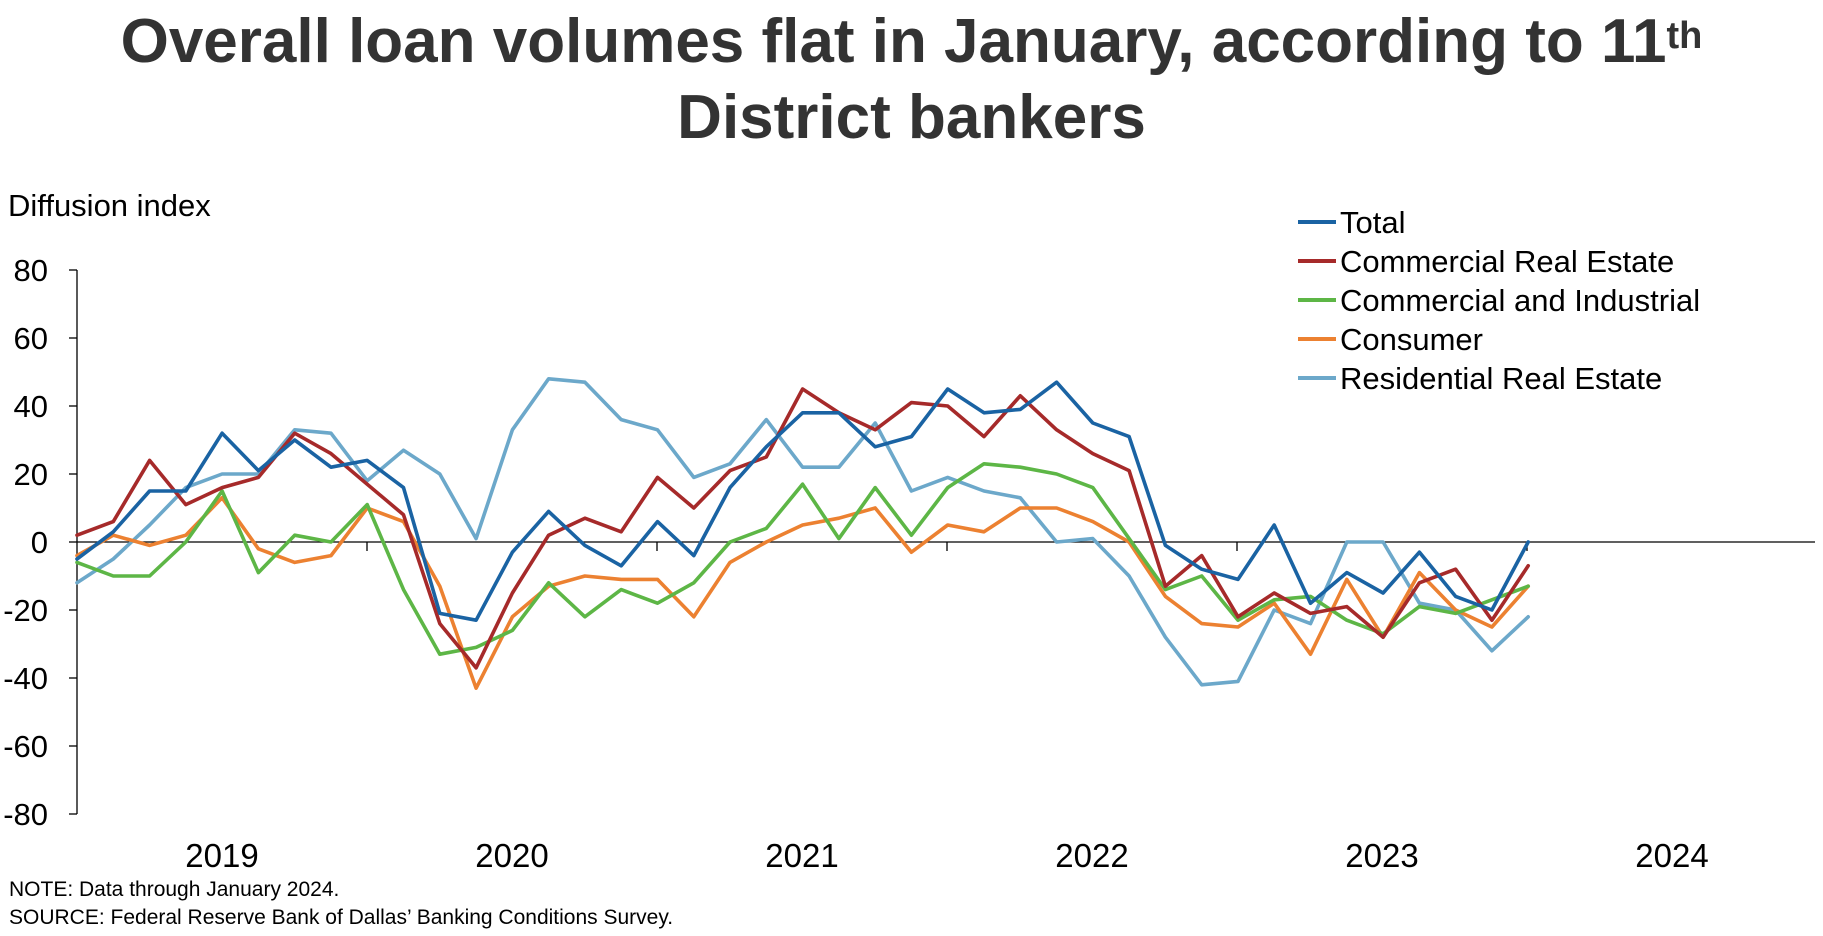 The image size is (1823, 936). Describe the element at coordinates (25, 746) in the screenshot. I see `y-tick-label: -60` at that location.